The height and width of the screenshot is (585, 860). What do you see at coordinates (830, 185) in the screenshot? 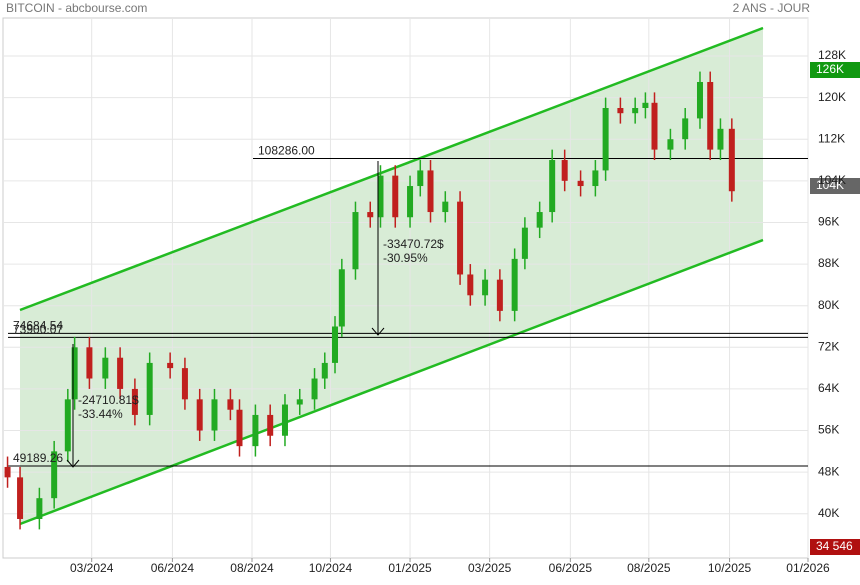
I see `badge-label: 104K` at bounding box center [830, 185].